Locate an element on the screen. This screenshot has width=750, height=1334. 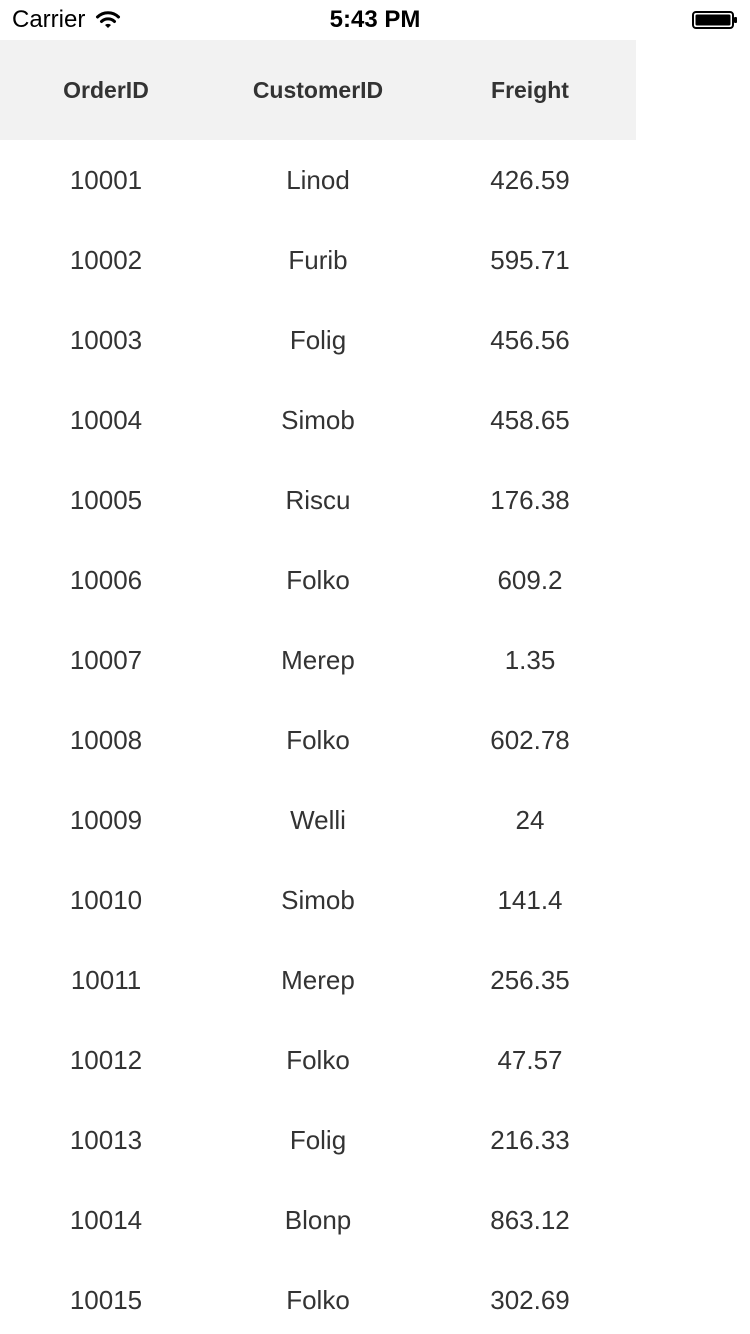
orderid-cell: 10007 is located at coordinates (106, 659).